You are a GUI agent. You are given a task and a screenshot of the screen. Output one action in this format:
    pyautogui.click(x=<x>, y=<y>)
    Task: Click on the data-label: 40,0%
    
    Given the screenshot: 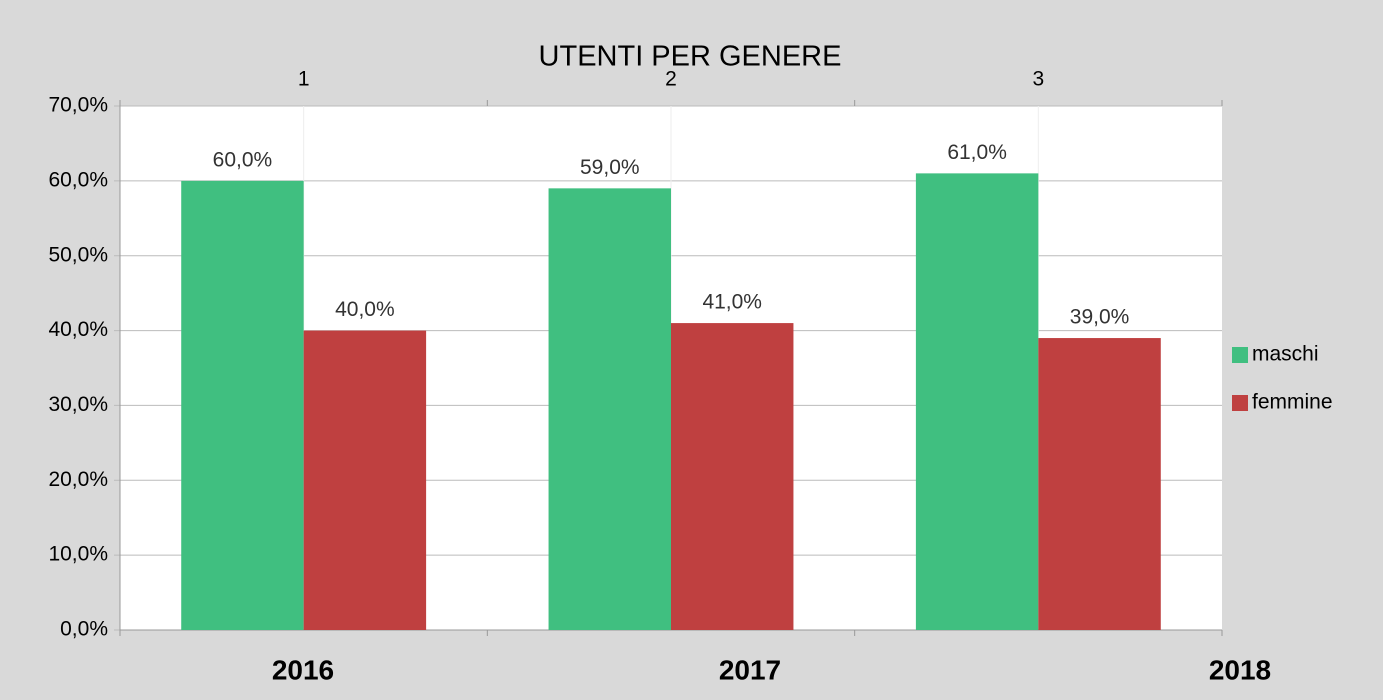 What is the action you would take?
    pyautogui.click(x=365, y=309)
    